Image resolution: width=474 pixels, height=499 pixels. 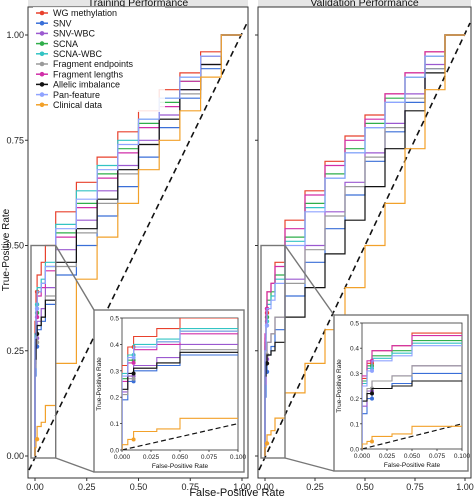 I want to click on y-tick-label: 1.00, so click(x=15, y=35).